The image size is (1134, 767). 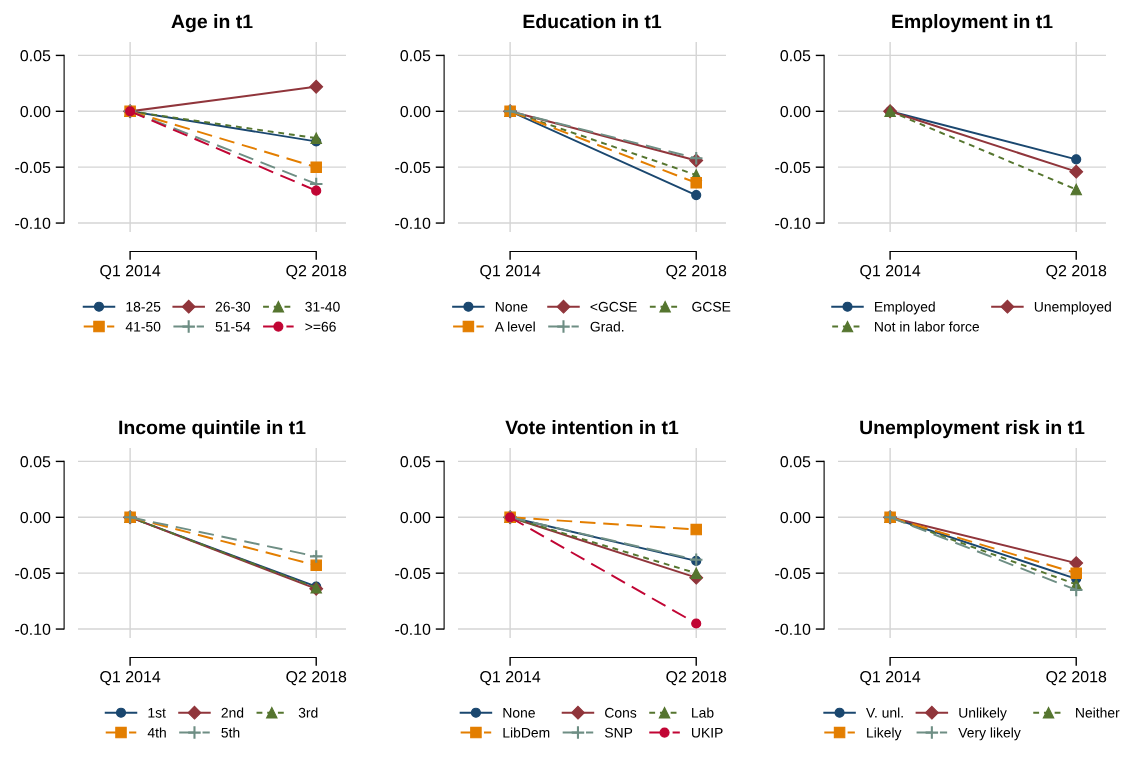 I want to click on legend-label: 18-25, so click(x=143, y=306).